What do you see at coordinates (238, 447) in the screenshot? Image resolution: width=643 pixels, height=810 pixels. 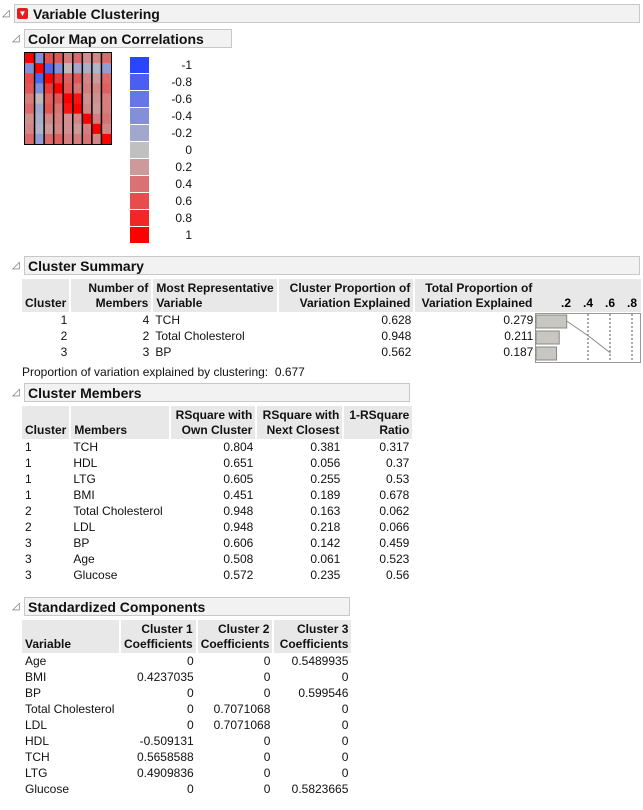 I see `table-cell: 0.804` at bounding box center [238, 447].